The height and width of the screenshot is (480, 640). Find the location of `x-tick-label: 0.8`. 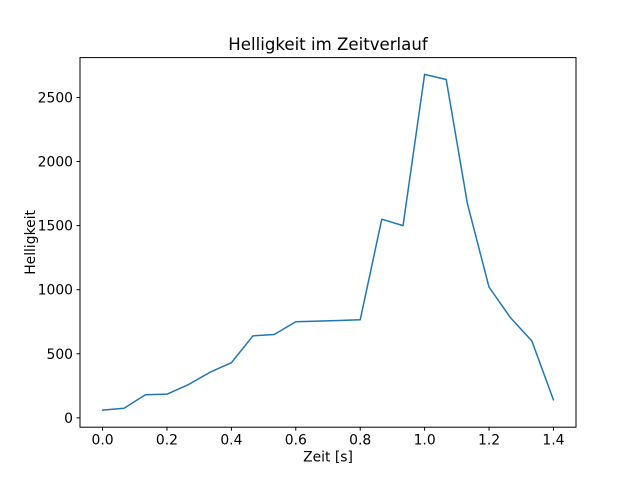

x-tick-label: 0.8 is located at coordinates (360, 441).